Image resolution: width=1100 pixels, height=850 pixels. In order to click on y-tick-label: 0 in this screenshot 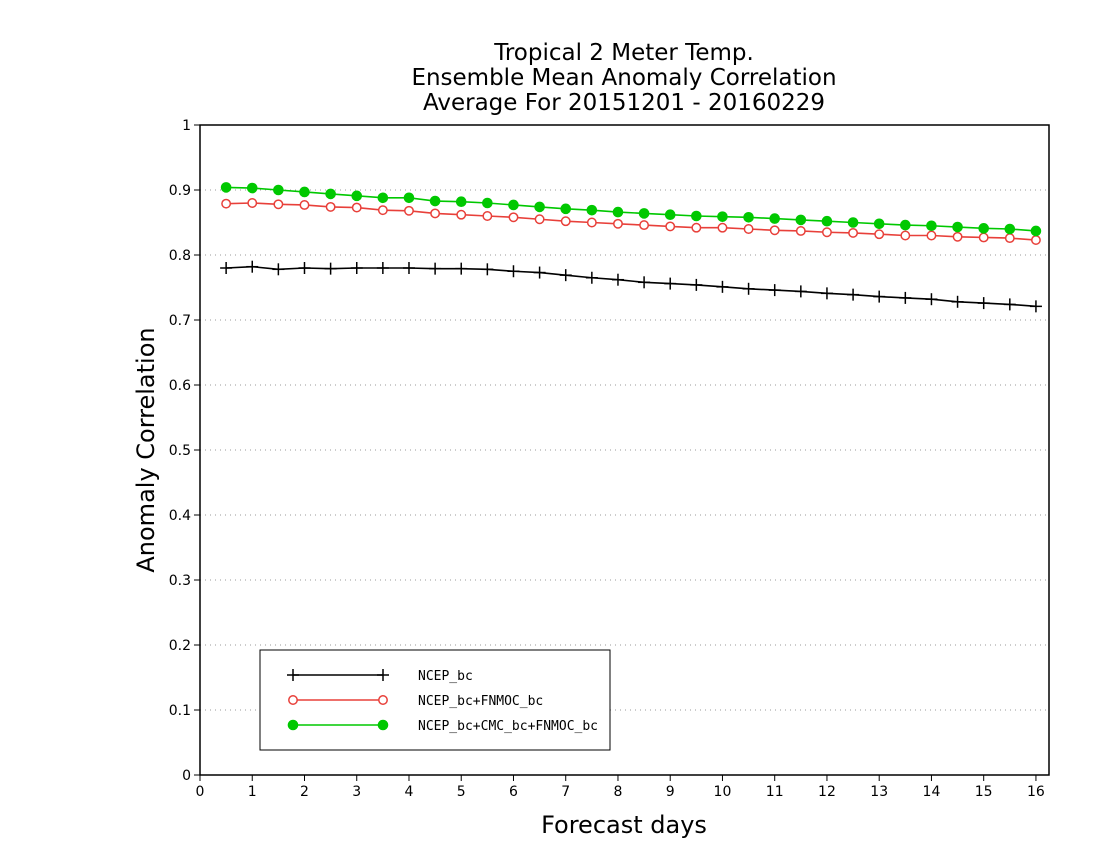, I will do `click(186, 776)`.